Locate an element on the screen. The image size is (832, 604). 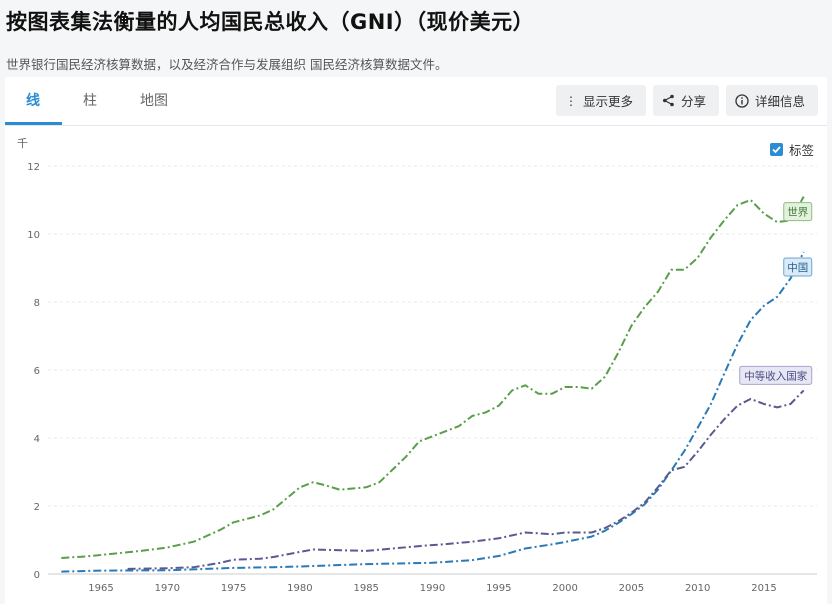
page-subtitle: 世界银行国民经济核算数据，以及经济合作与发展组织 国民经济核算数据文件。 is located at coordinates (227, 64).